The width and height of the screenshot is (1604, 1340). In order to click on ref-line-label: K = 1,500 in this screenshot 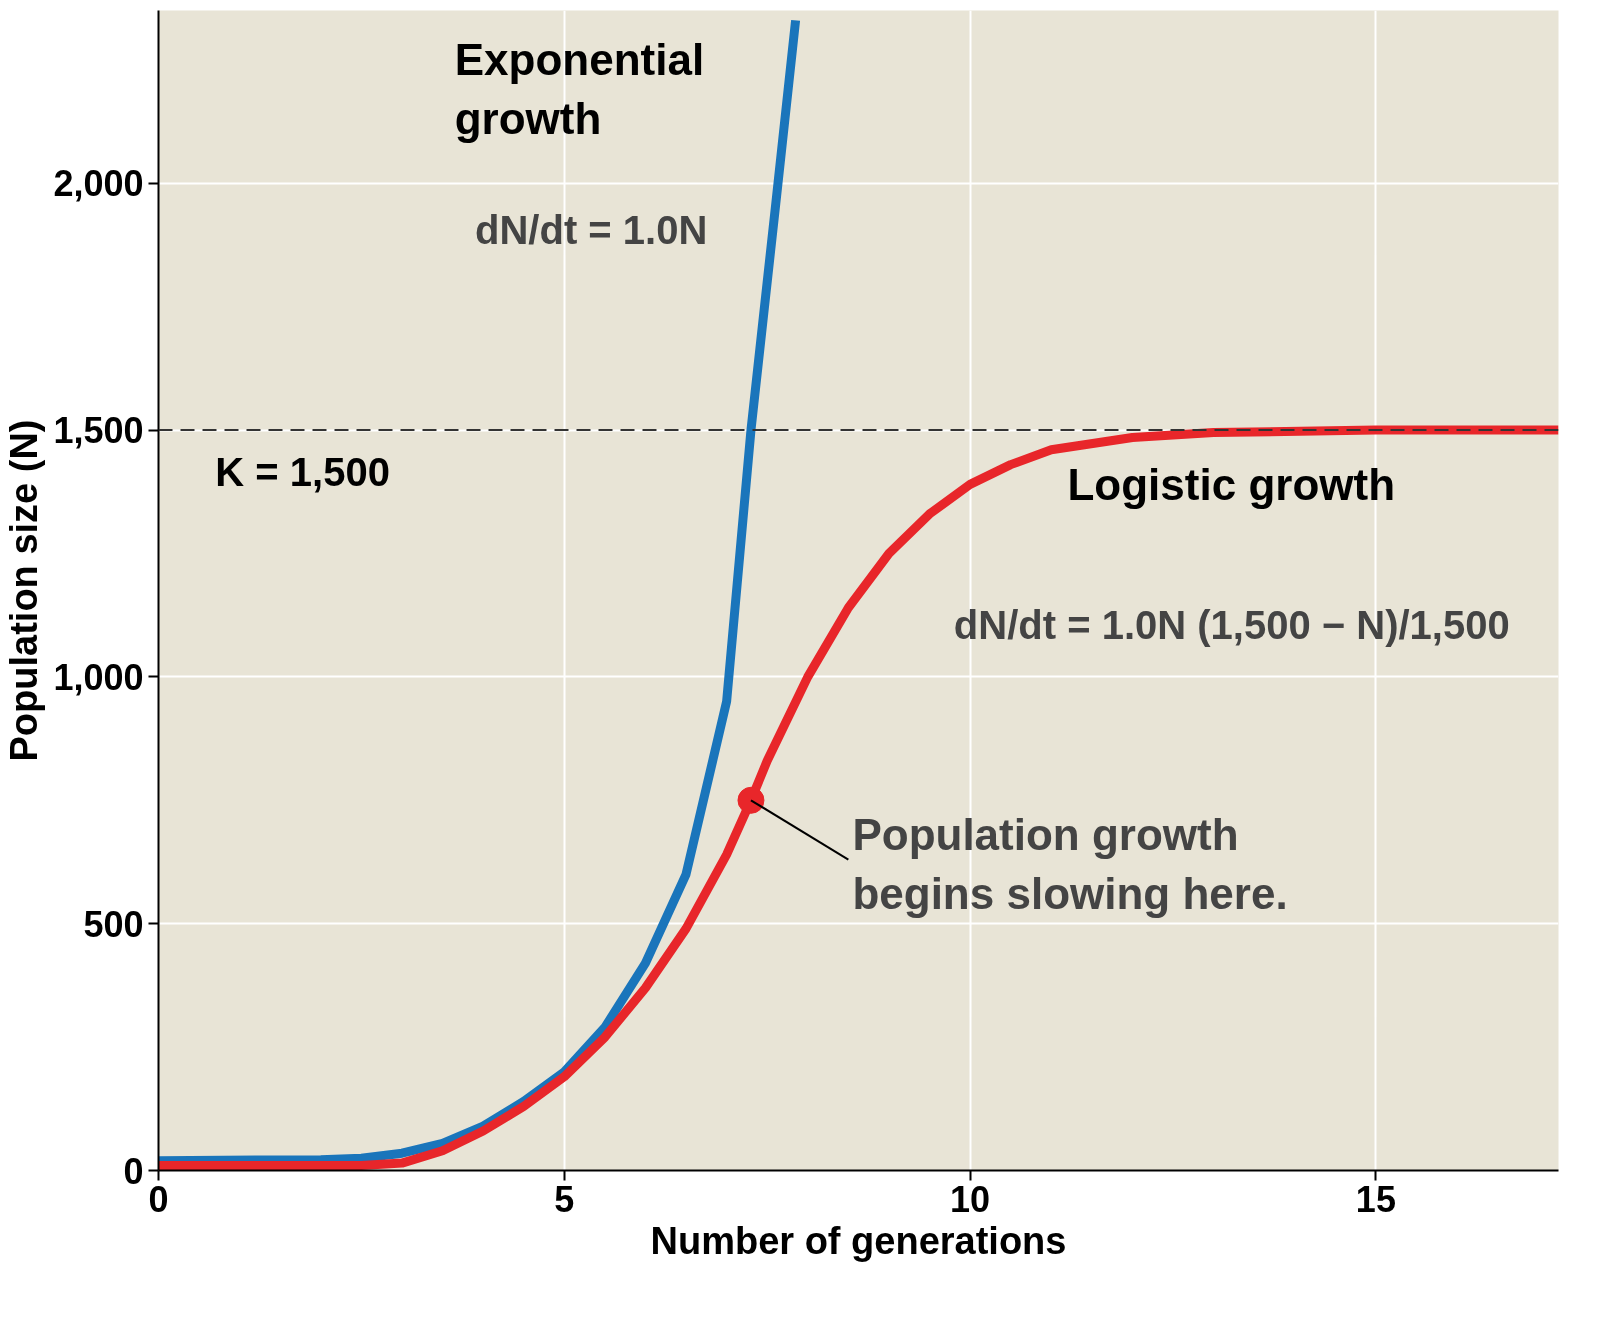, I will do `click(302, 472)`.